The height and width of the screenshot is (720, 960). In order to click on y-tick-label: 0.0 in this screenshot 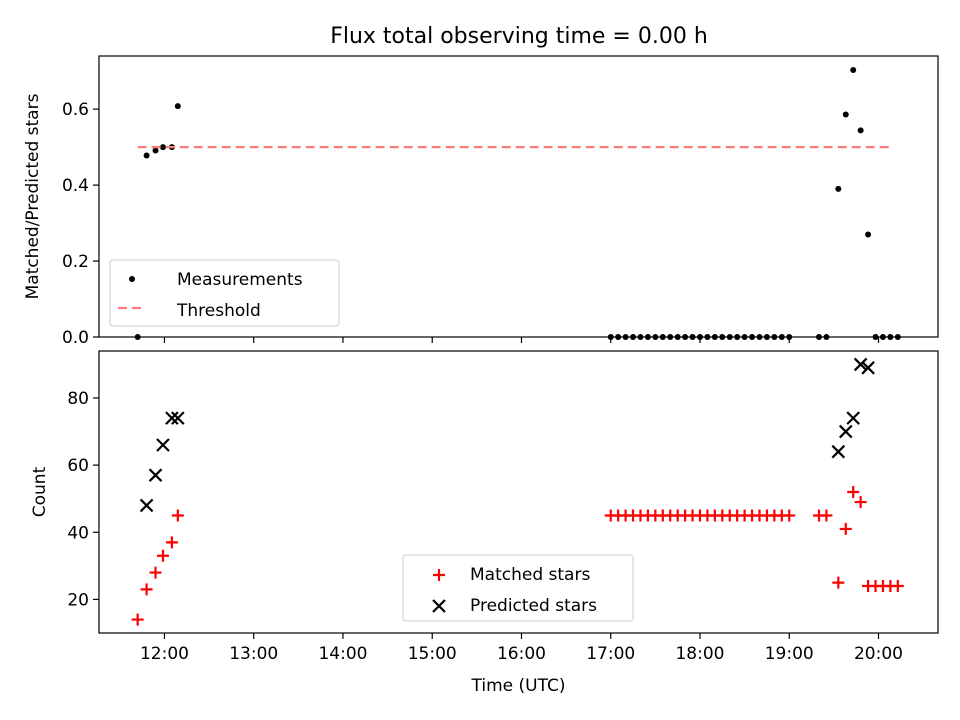, I will do `click(75, 338)`.